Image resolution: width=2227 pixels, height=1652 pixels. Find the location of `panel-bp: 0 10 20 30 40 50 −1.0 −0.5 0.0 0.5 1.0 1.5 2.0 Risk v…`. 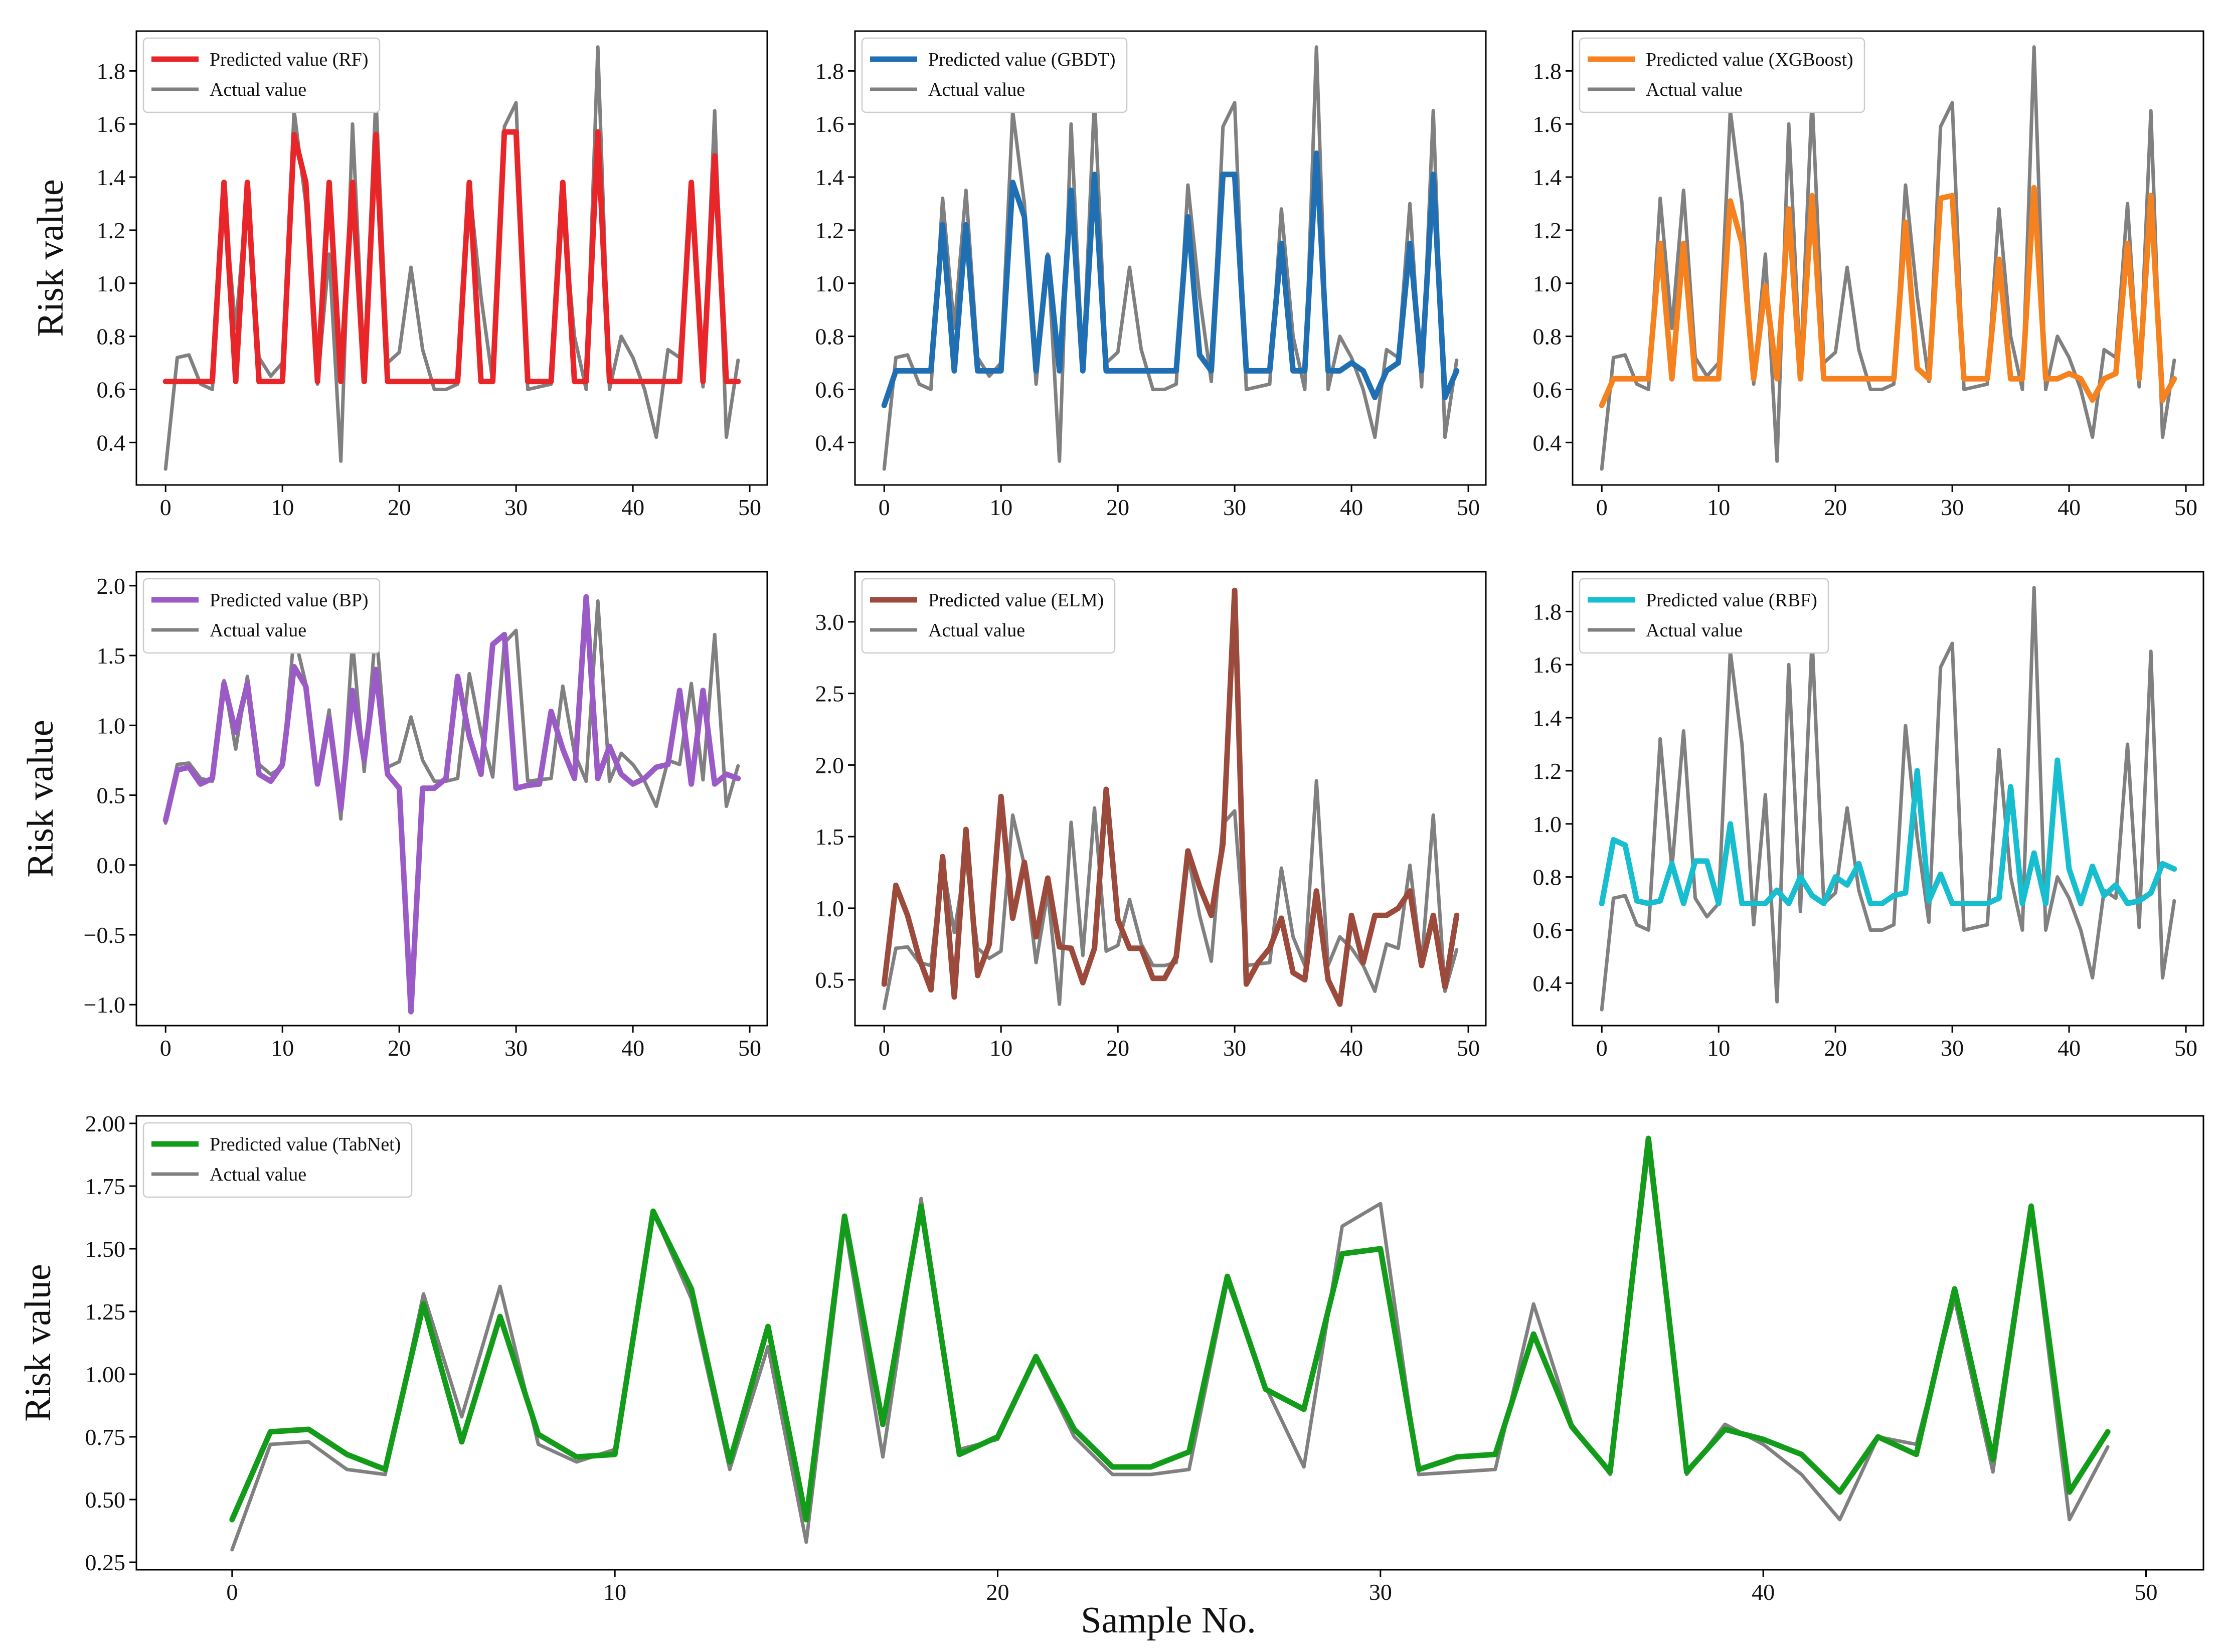

panel-bp: 0 10 20 30 40 50 −1.0 −0.5 0.0 0.5 1.0 1.5 2.0 Risk v… is located at coordinates (394, 816).